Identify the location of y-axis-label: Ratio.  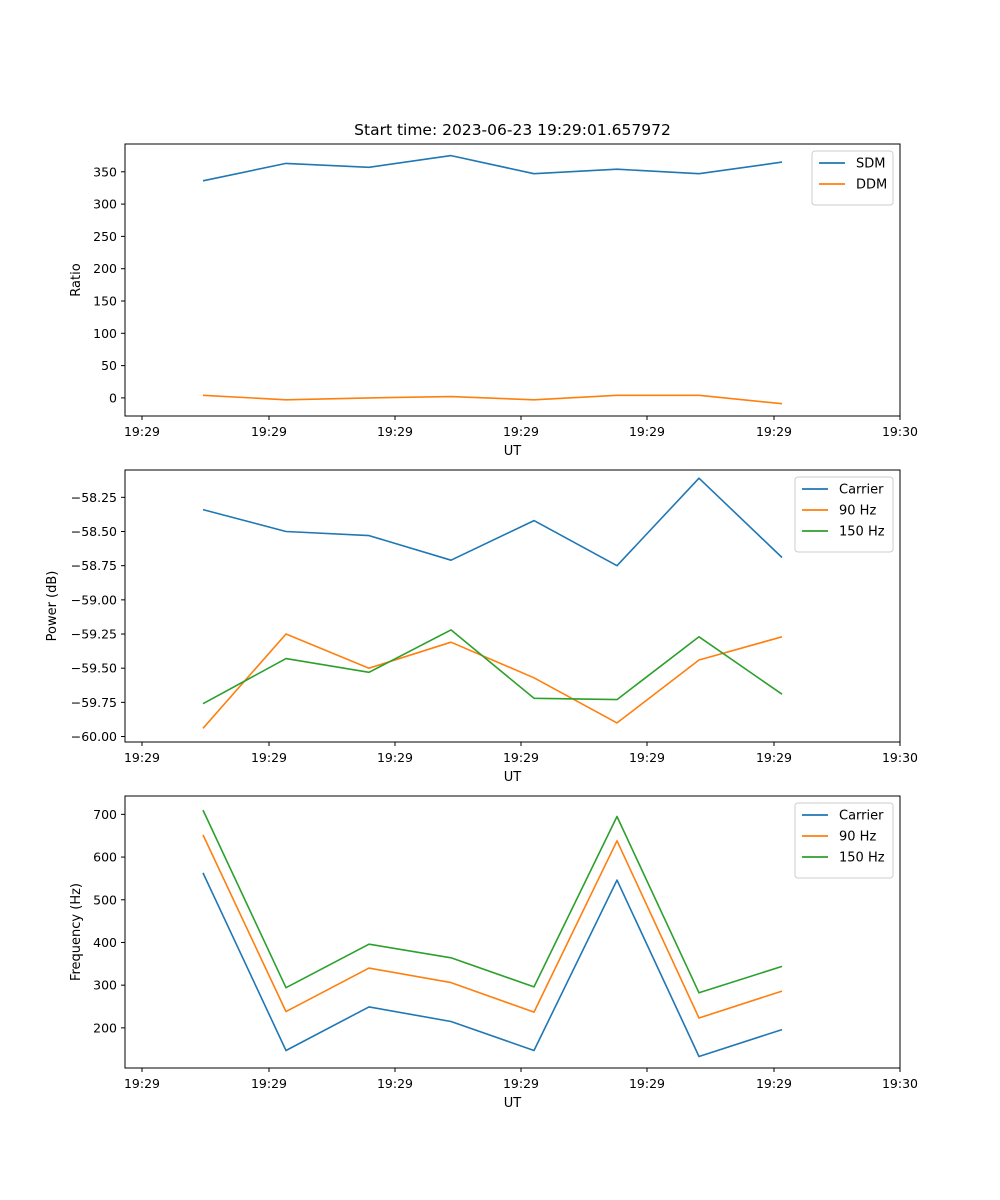
(76, 279).